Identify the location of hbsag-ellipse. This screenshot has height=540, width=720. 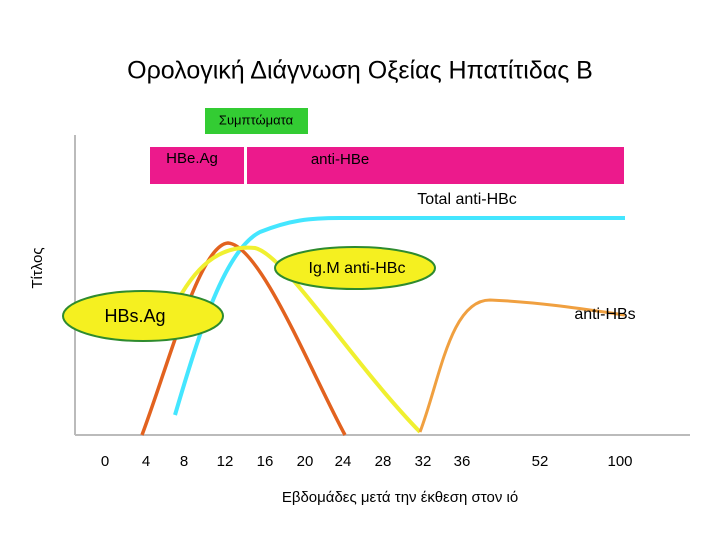
(143, 316).